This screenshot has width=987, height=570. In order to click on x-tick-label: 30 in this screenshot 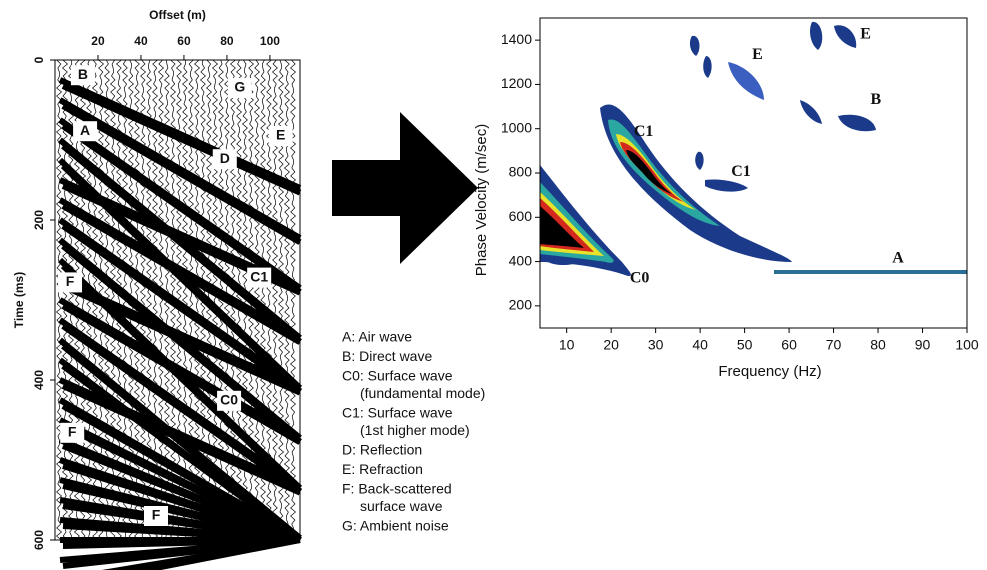, I will do `click(656, 345)`.